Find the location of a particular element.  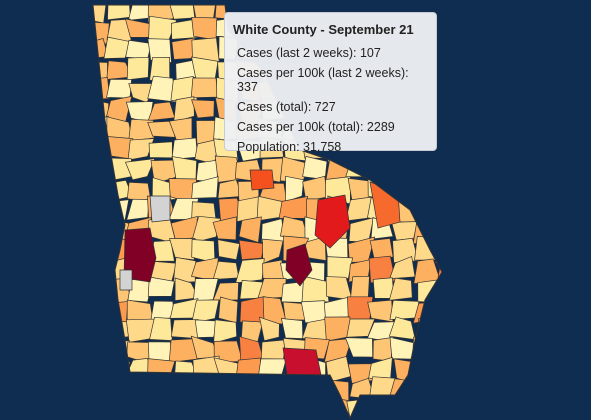

tooltip-line: Cases per 100k (last 2 weeks): 337 is located at coordinates (323, 80).